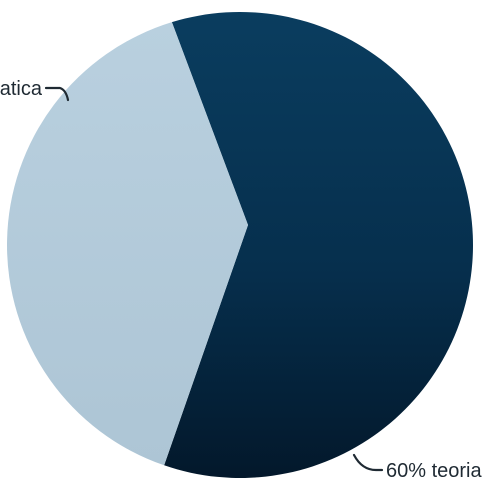 Image resolution: width=488 pixels, height=482 pixels. What do you see at coordinates (368, 462) in the screenshot?
I see `slice-label-teoria-leader-line` at bounding box center [368, 462].